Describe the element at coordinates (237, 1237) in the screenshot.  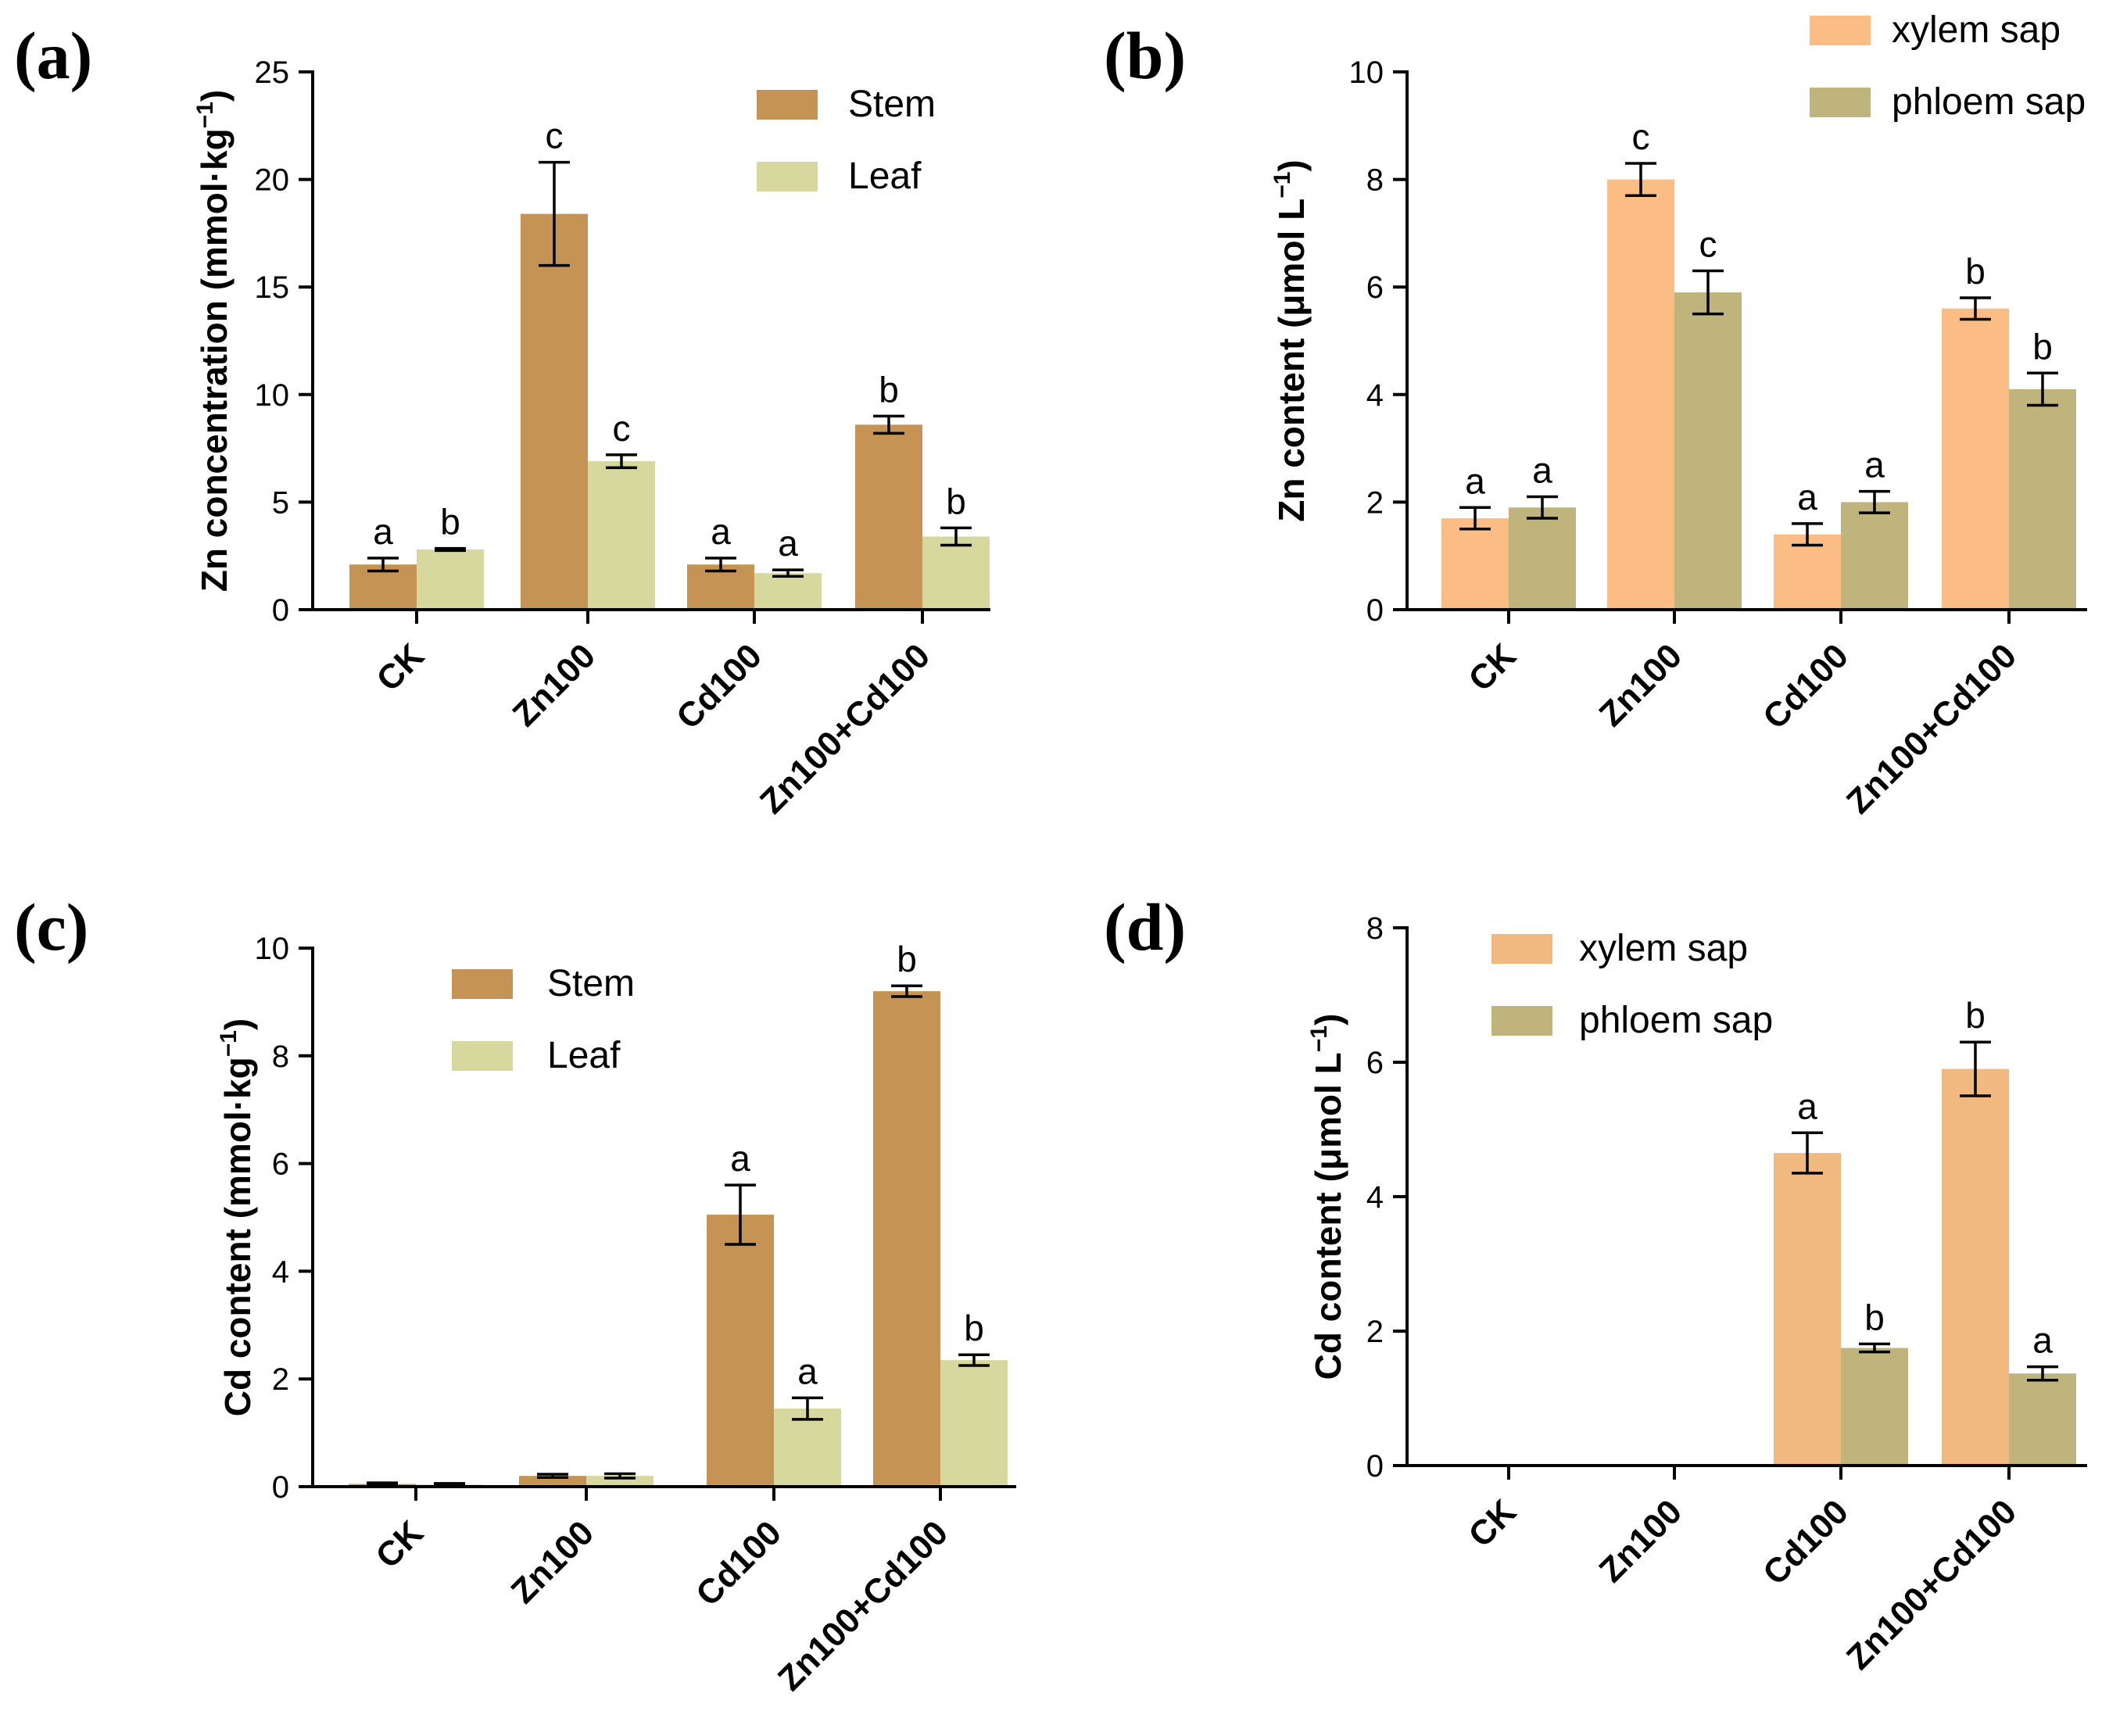
I see `y-axis-title-main: Cd content (mmol·kg` at that location.